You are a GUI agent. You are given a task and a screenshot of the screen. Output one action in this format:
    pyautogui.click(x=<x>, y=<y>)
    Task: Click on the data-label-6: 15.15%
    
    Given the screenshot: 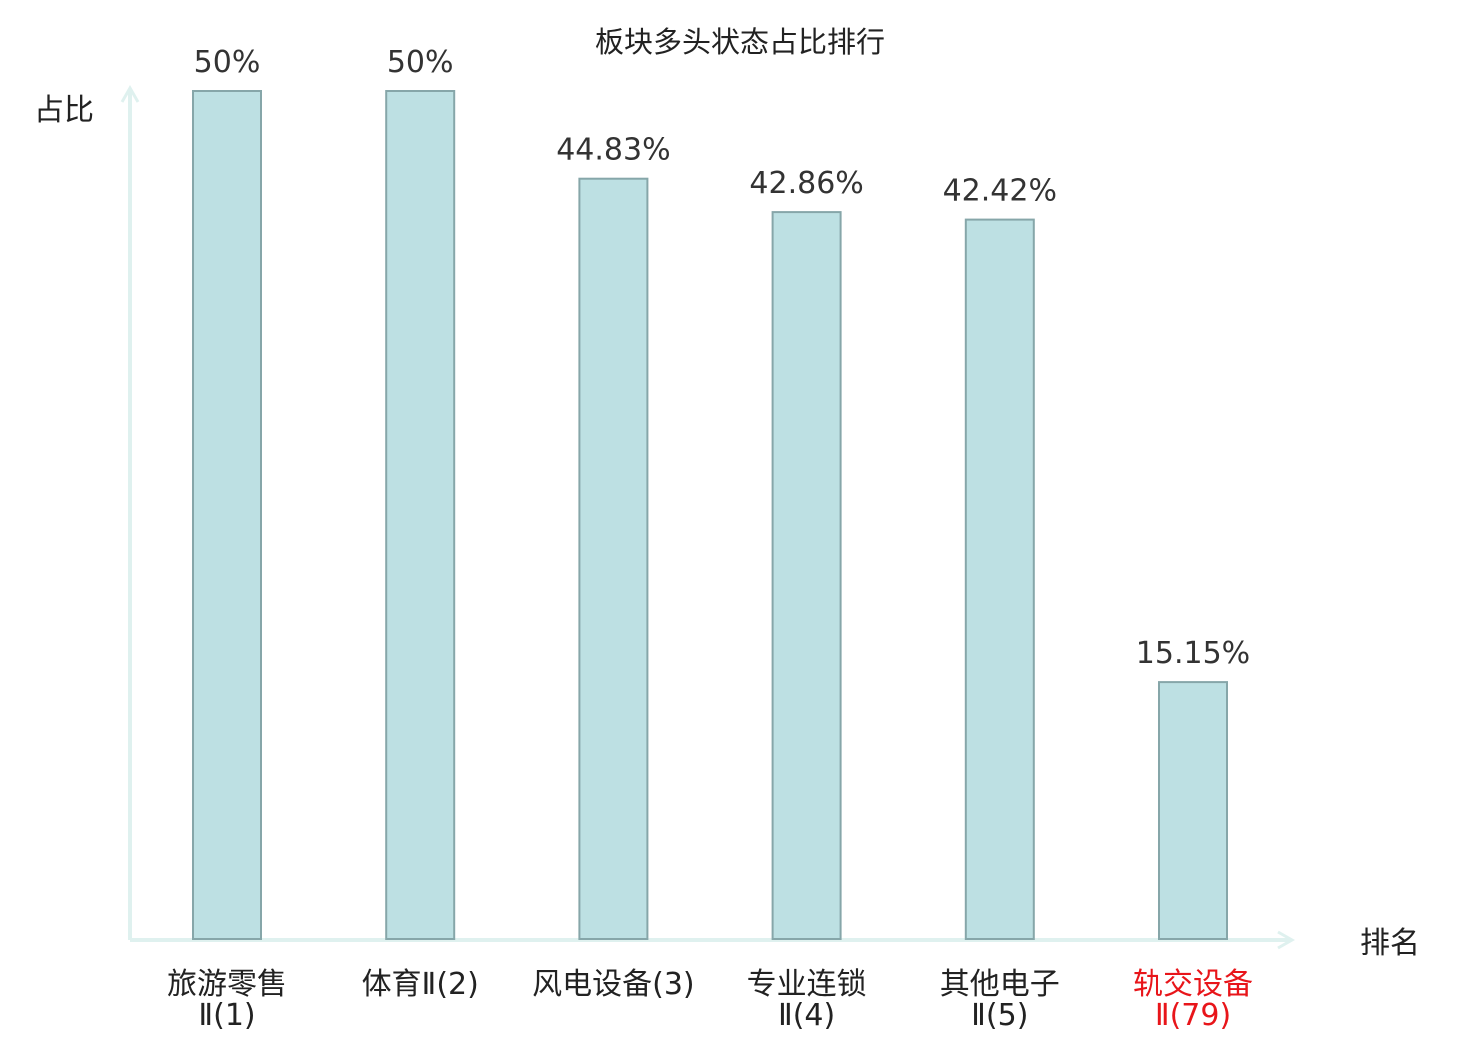 What is the action you would take?
    pyautogui.click(x=1193, y=653)
    